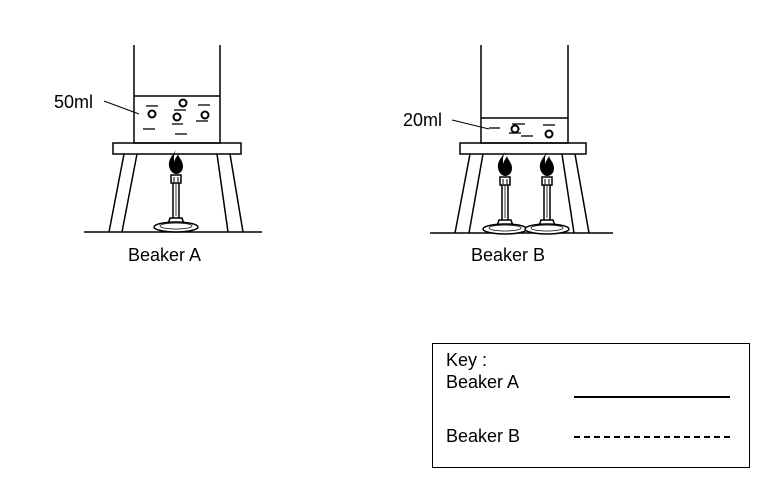 The width and height of the screenshot is (765, 493). What do you see at coordinates (591, 405) in the screenshot?
I see `key-legend: Key : Beaker A Beaker B` at bounding box center [591, 405].